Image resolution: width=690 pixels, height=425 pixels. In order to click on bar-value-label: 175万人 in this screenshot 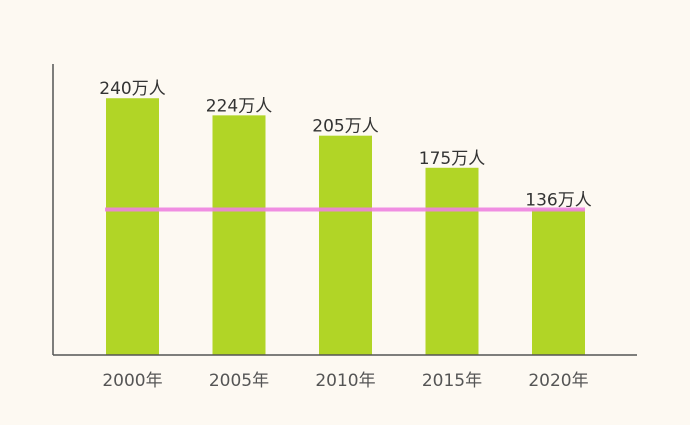, I will do `click(452, 159)`.